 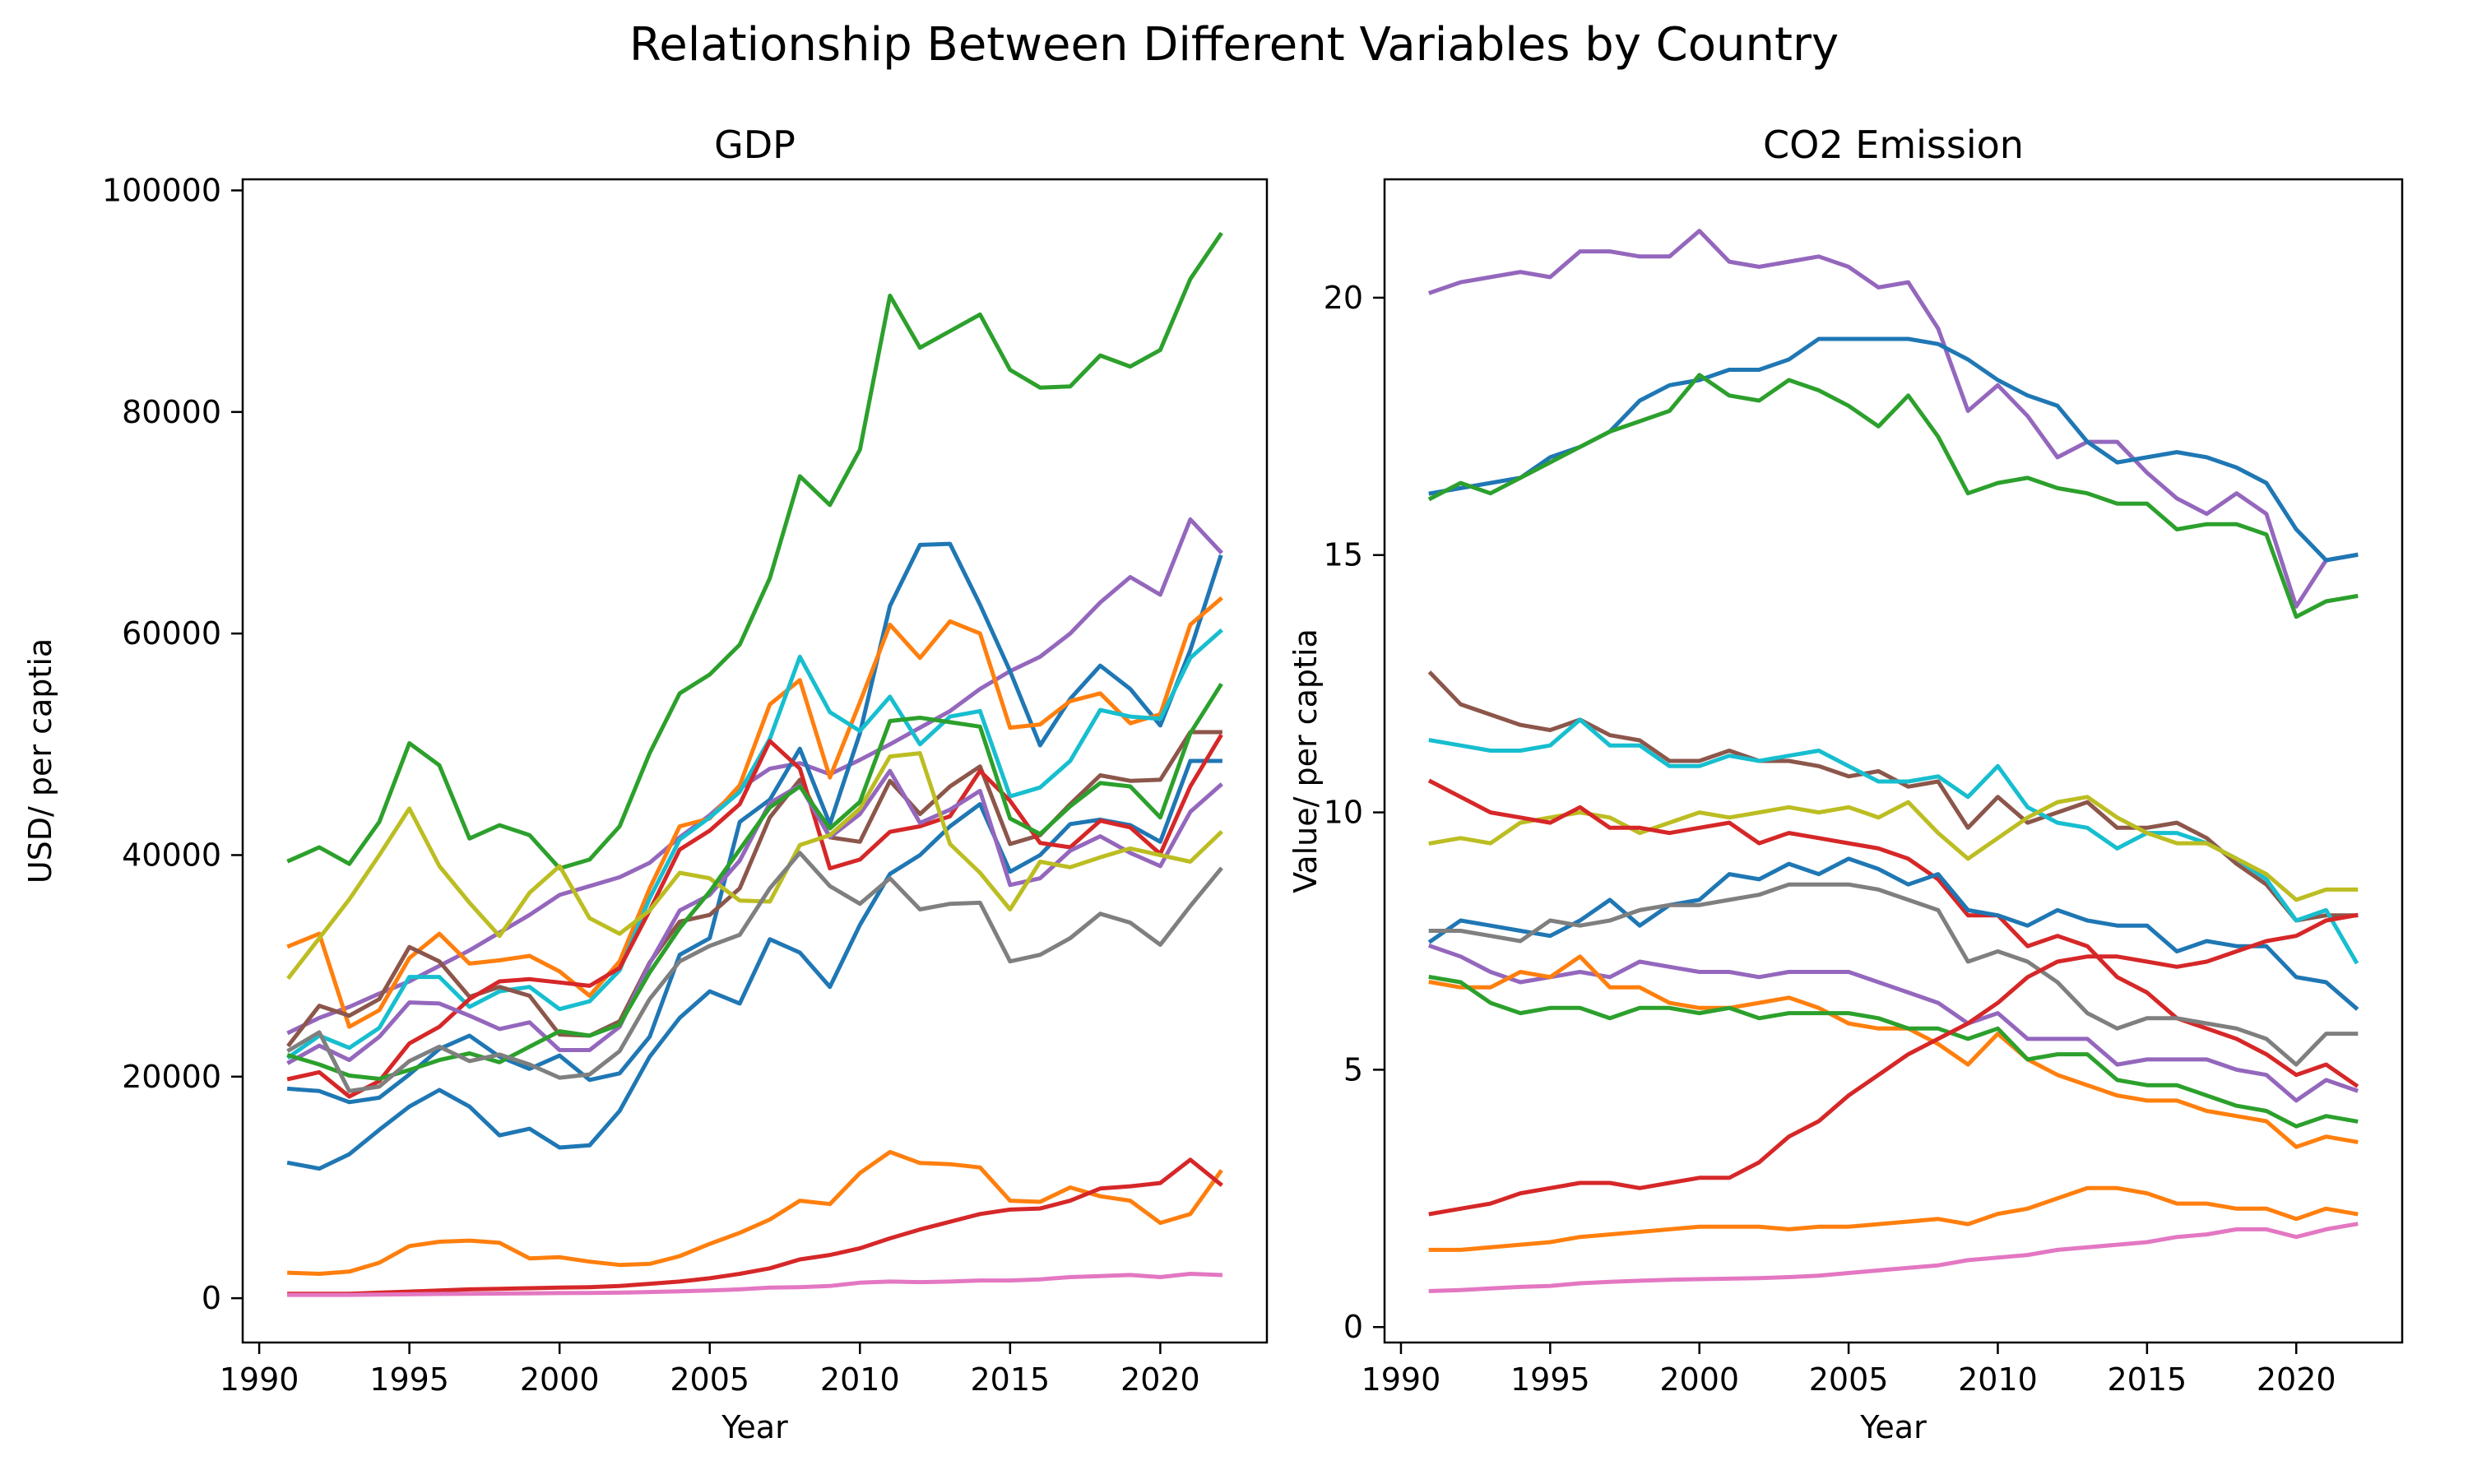 I want to click on co2-x-tick-label: 2000, so click(x=1699, y=1379).